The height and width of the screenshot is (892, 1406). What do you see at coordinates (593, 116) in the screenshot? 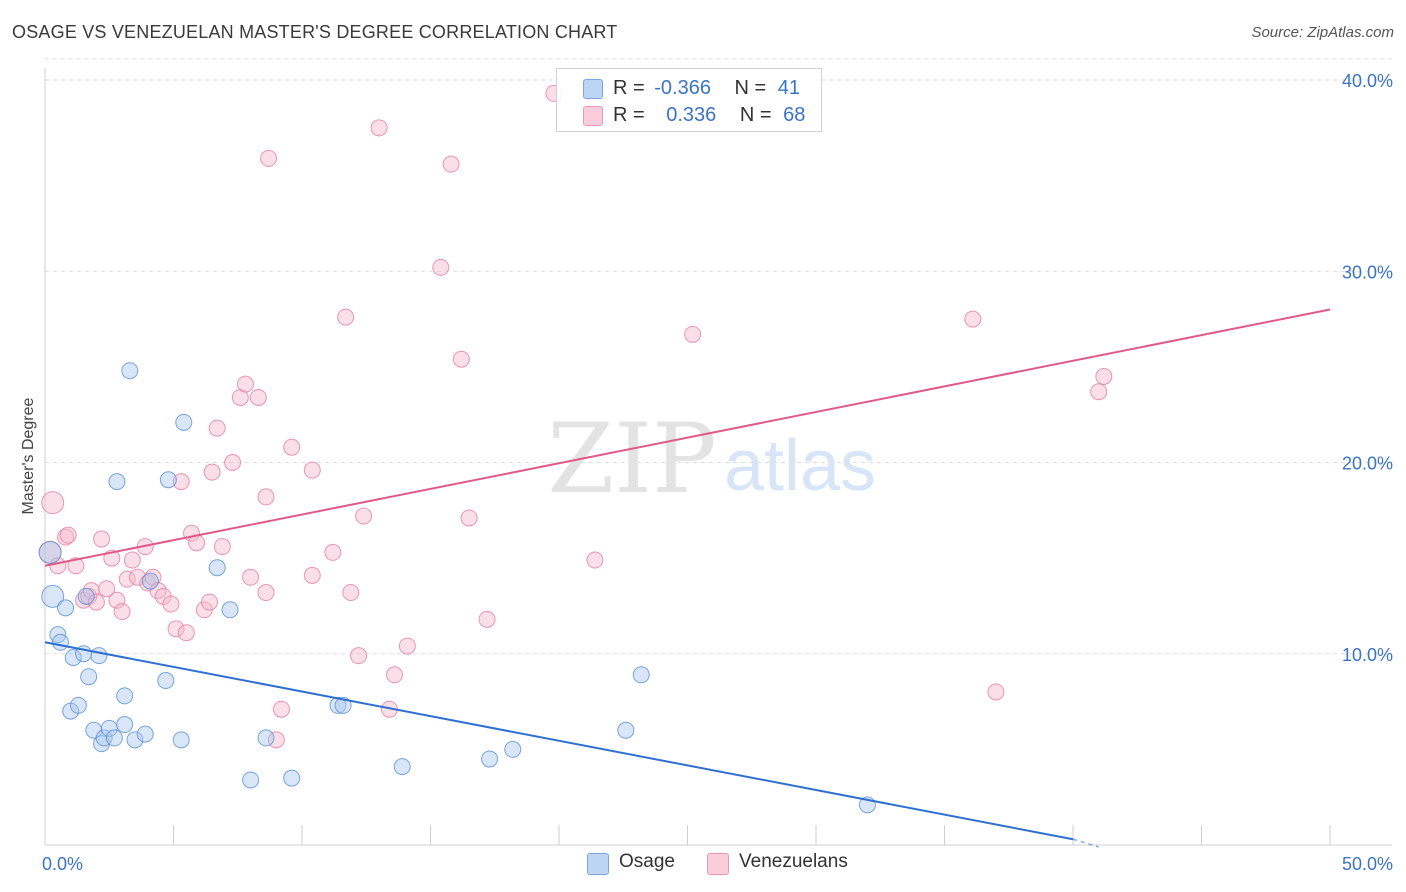
I see `venezuelans-swatch` at bounding box center [593, 116].